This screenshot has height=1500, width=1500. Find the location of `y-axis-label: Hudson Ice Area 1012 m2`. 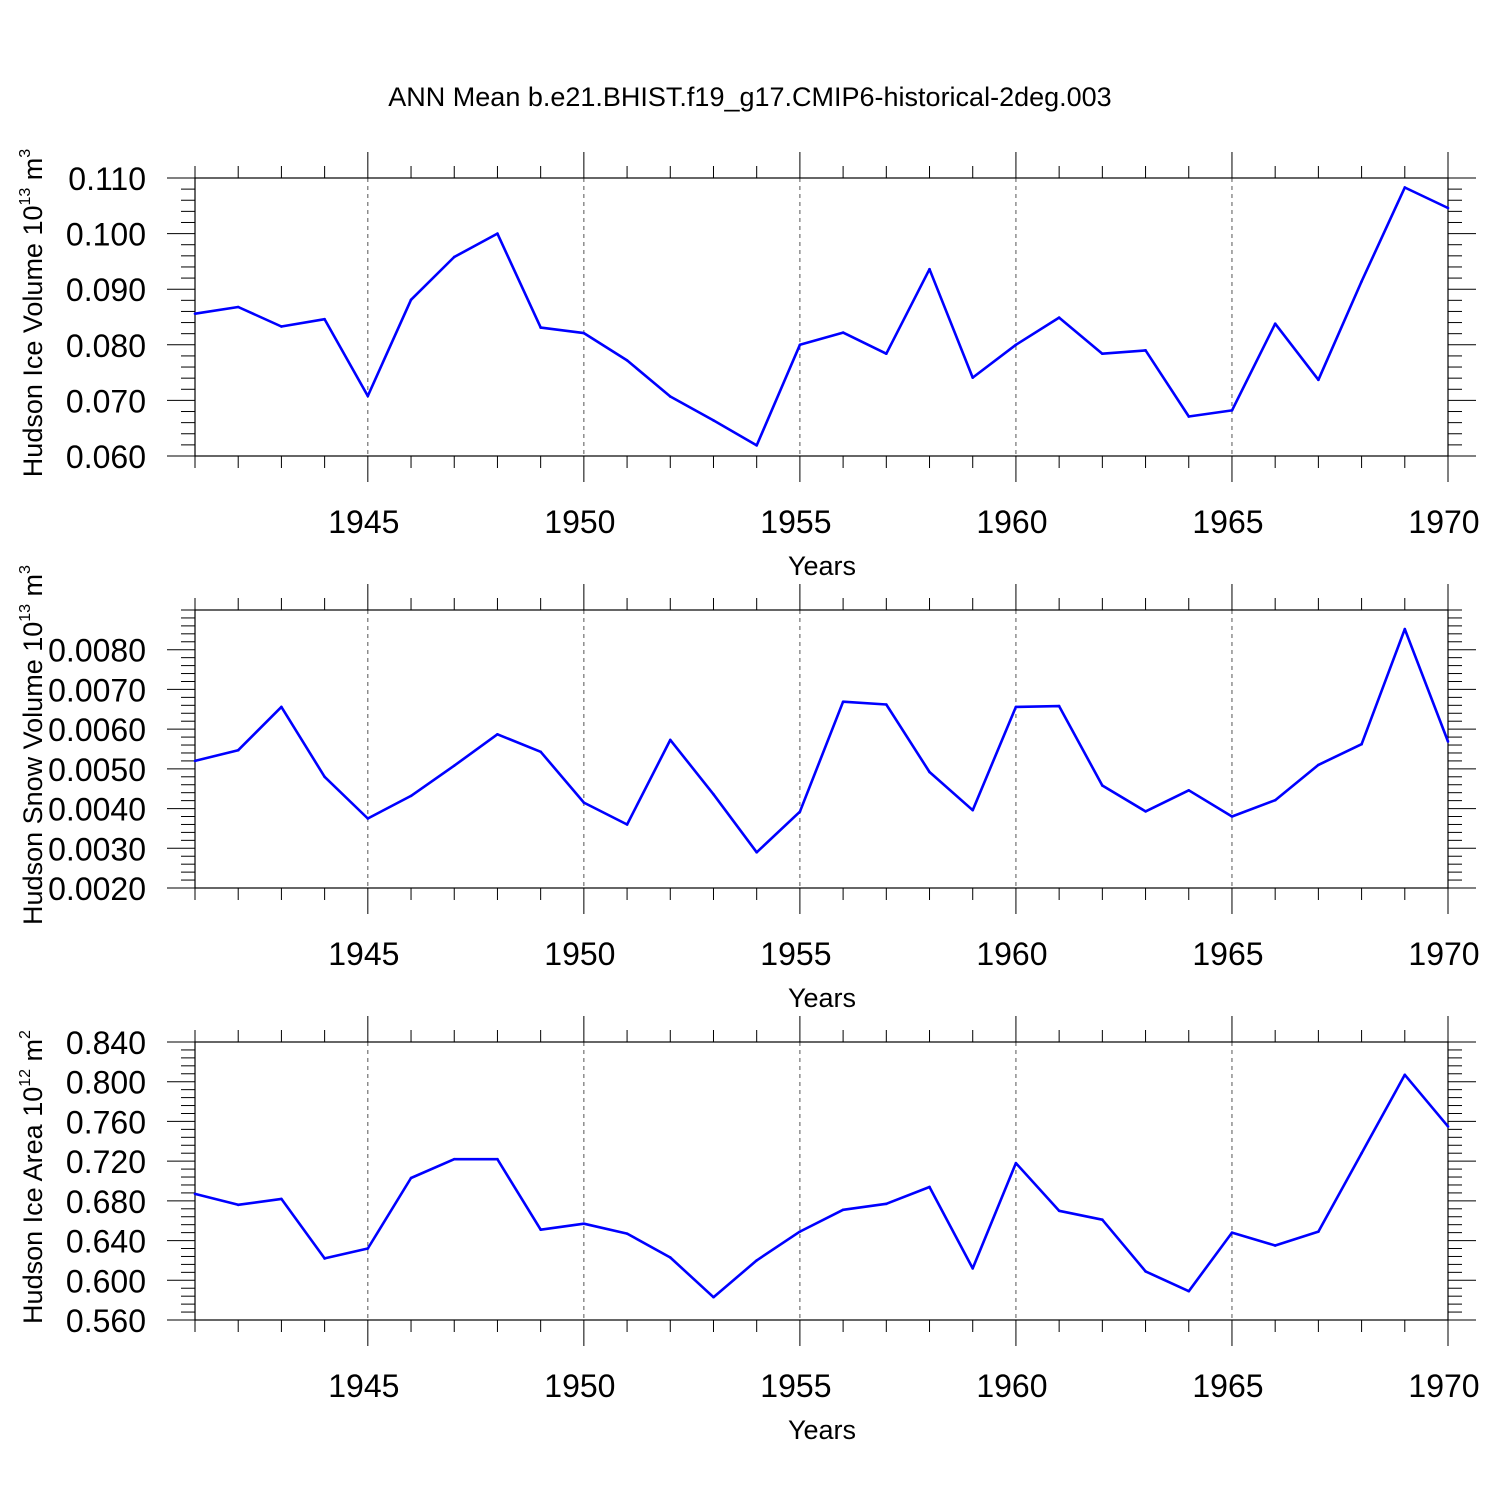

y-axis-label: Hudson Ice Area 1012 m2 is located at coordinates (32, 1177).